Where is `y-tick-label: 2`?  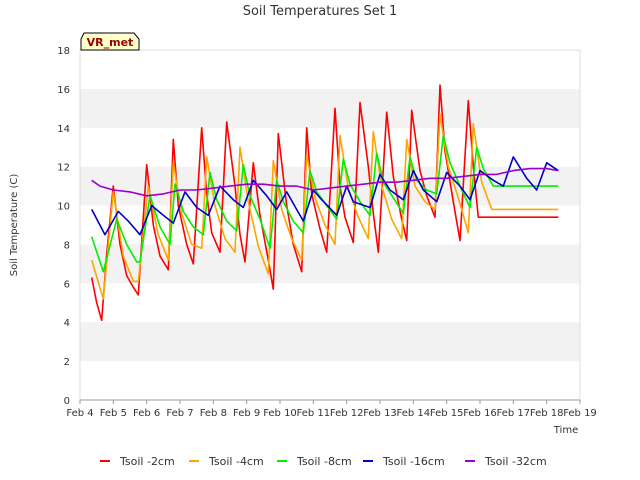 y-tick-label: 2 is located at coordinates (67, 362).